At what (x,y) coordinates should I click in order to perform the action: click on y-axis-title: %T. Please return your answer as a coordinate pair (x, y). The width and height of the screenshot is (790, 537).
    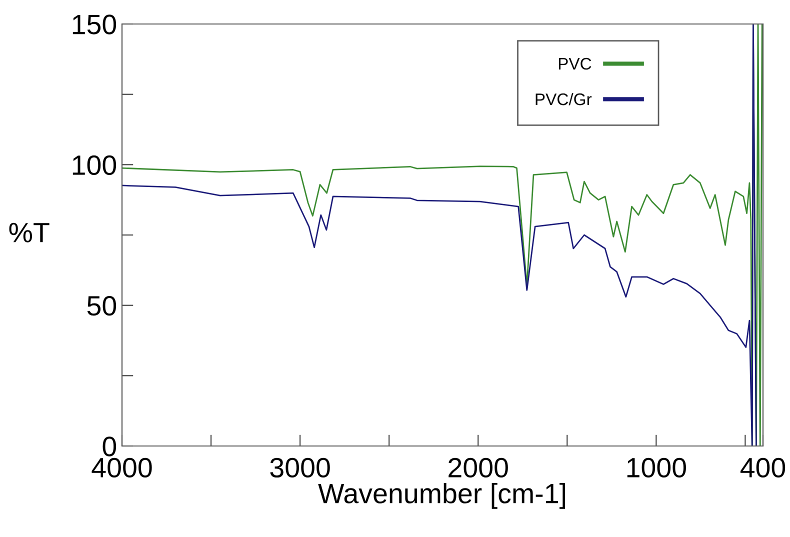
    Looking at the image, I should click on (29, 232).